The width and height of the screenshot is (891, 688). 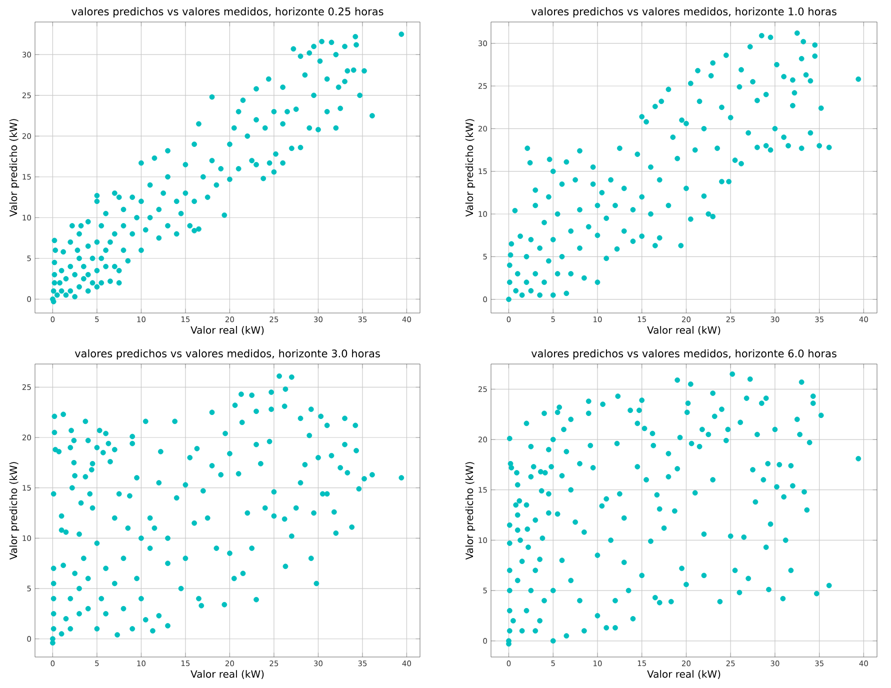 I want to click on chart-title: valores predichos vs valores medidos, horizonte 3.0 horas, so click(x=227, y=354).